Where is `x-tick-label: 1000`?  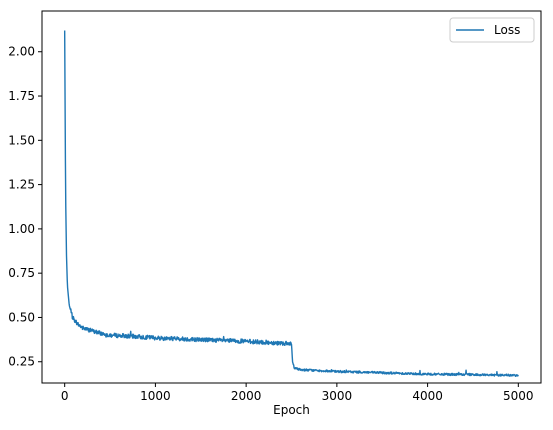
x-tick-label: 1000 is located at coordinates (155, 396).